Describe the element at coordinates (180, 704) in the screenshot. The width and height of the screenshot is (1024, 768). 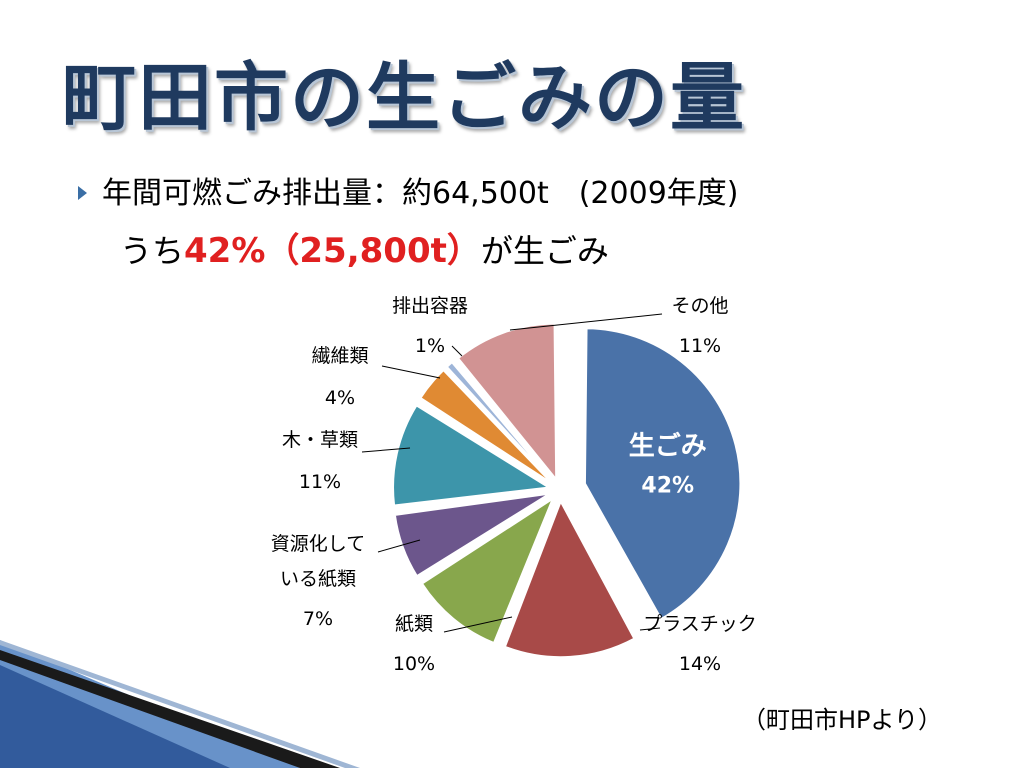
I see `background-swoosh` at that location.